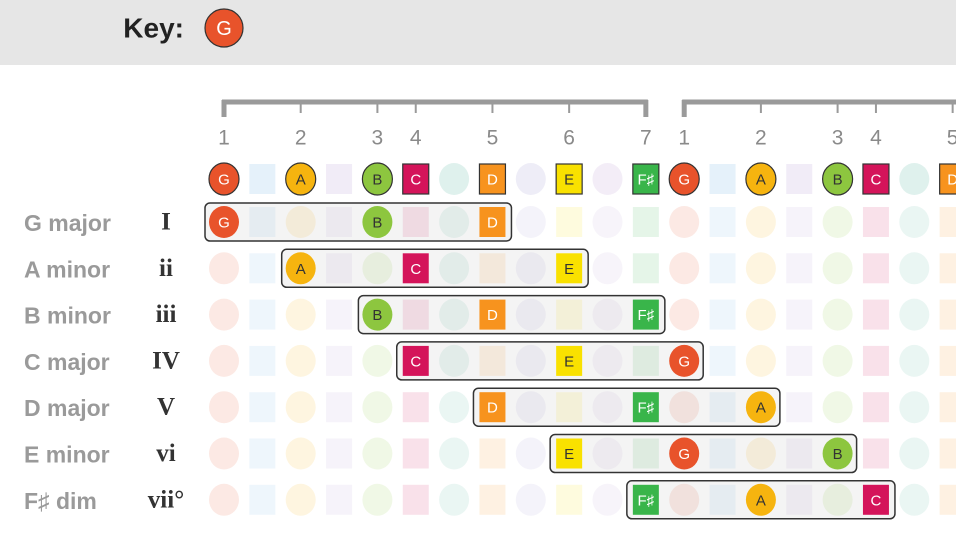 The width and height of the screenshot is (956, 547). Describe the element at coordinates (301, 180) in the screenshot. I see `note-label: A` at that location.